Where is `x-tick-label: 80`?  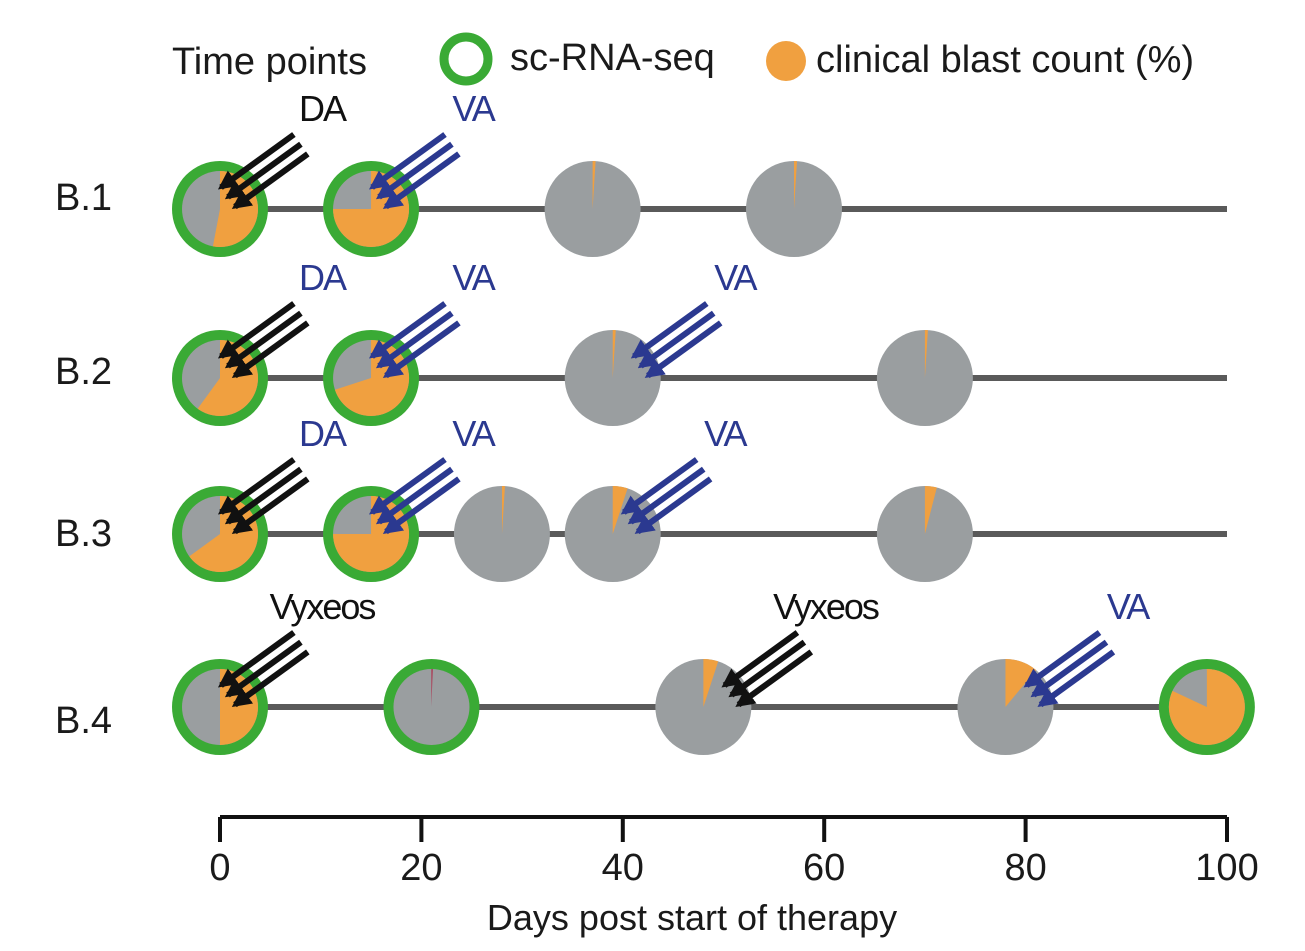
x-tick-label: 80 is located at coordinates (1025, 868).